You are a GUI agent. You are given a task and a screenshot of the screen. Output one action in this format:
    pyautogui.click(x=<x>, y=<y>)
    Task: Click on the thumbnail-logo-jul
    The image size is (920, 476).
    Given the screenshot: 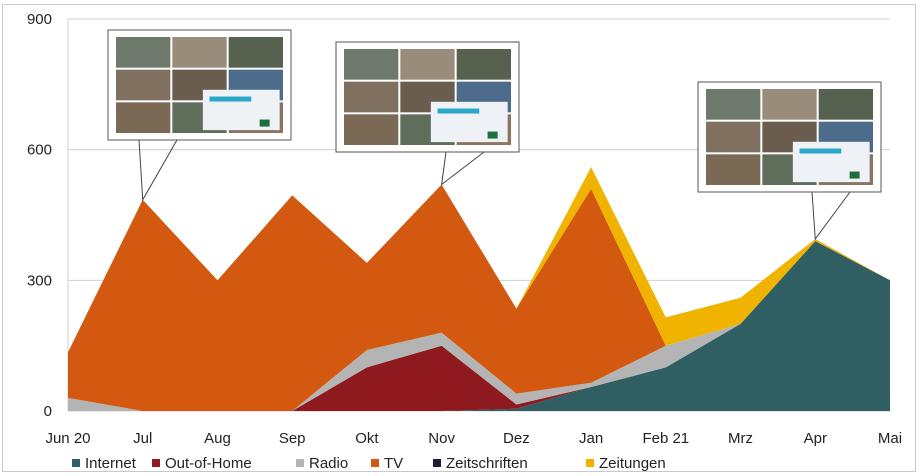 What is the action you would take?
    pyautogui.click(x=264, y=123)
    